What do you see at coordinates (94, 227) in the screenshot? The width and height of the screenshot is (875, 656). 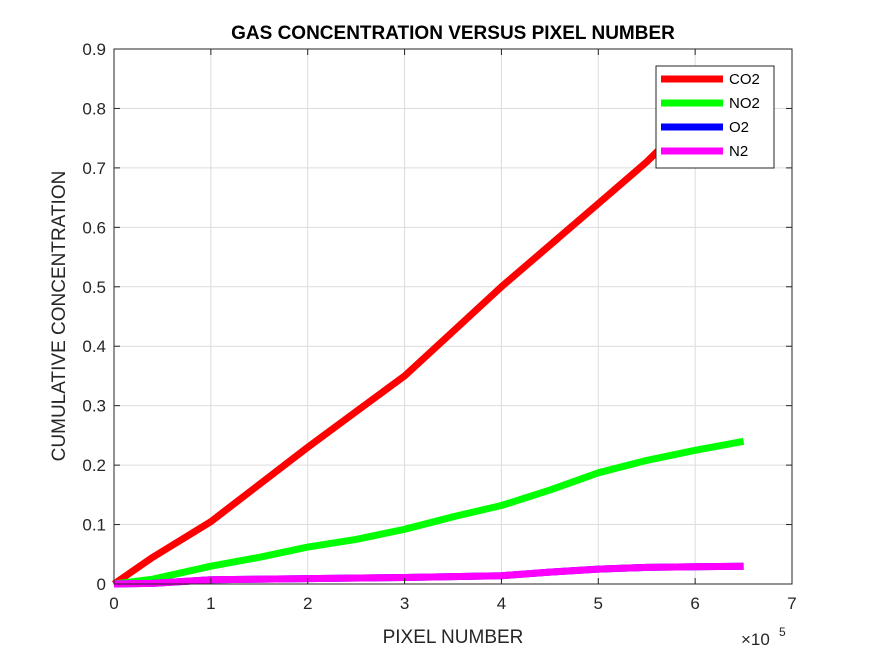 I see `y-tick-label: 0.6` at bounding box center [94, 227].